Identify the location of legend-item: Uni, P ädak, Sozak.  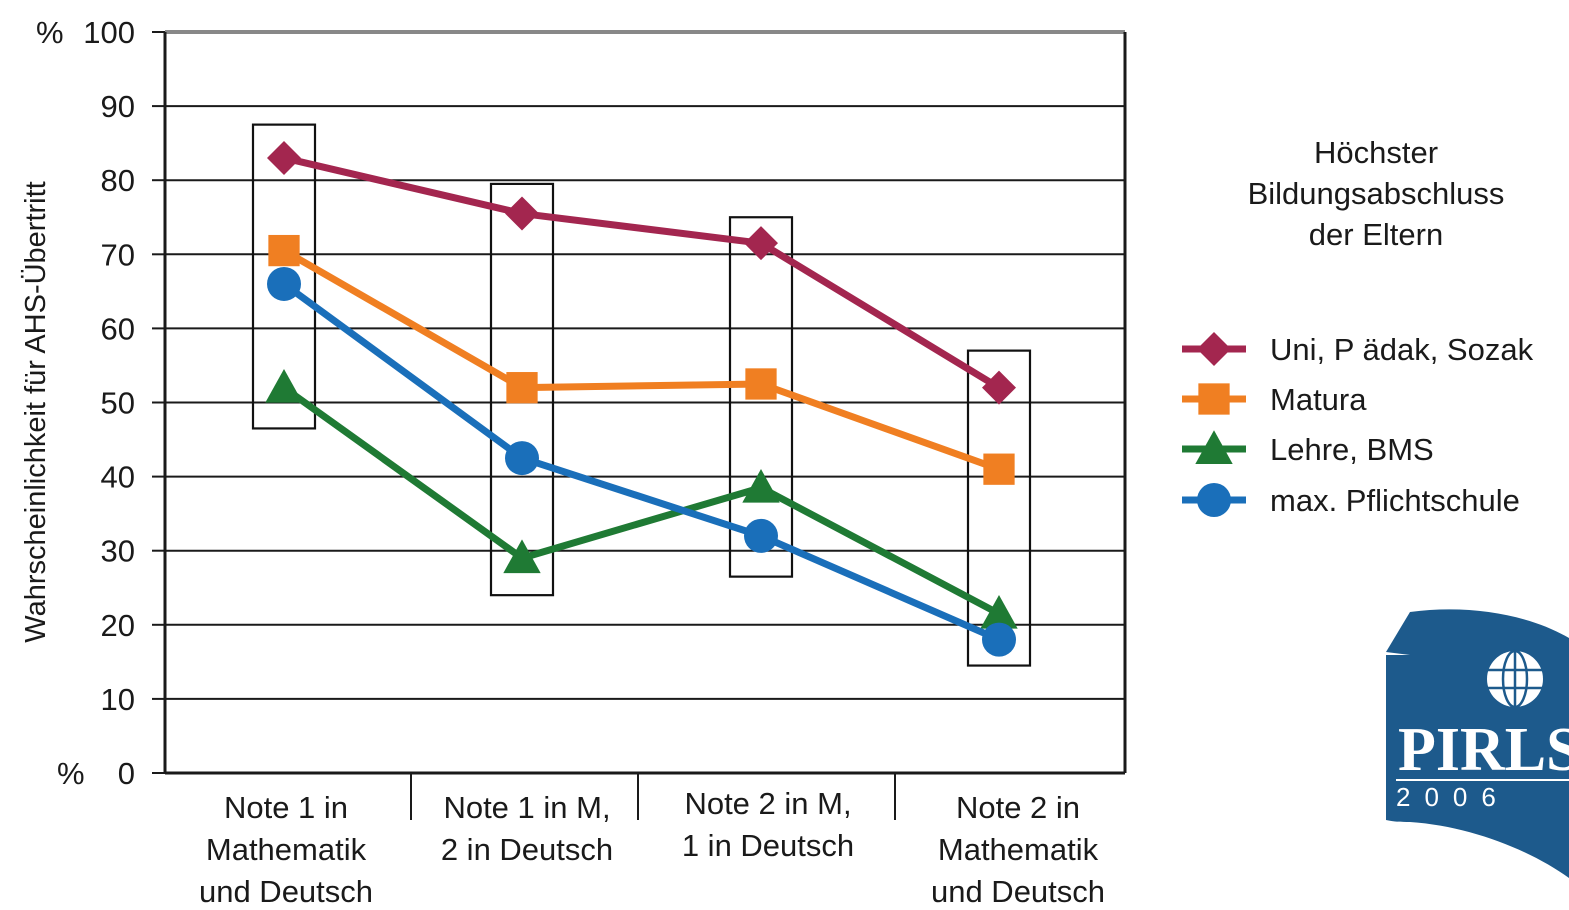
(1358, 349).